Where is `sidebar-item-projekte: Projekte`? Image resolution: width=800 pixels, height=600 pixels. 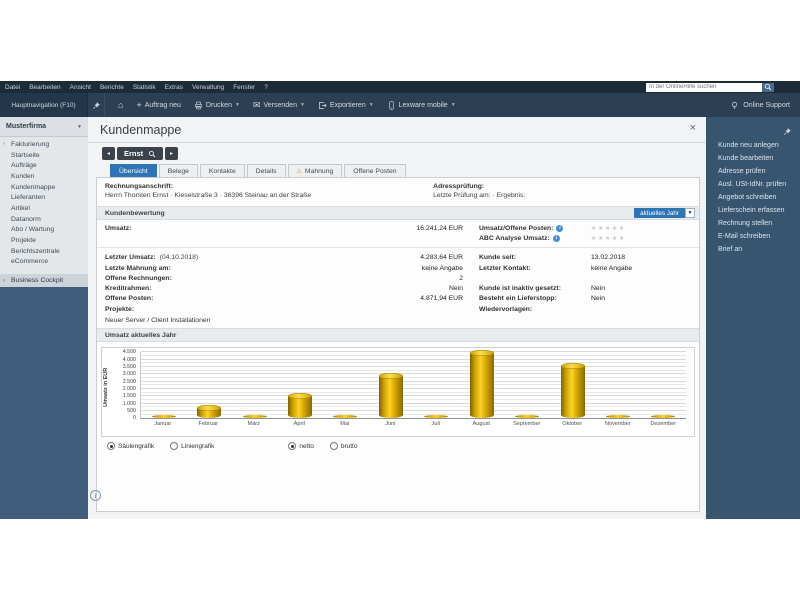
sidebar-item-projekte: Projekte is located at coordinates (44, 240).